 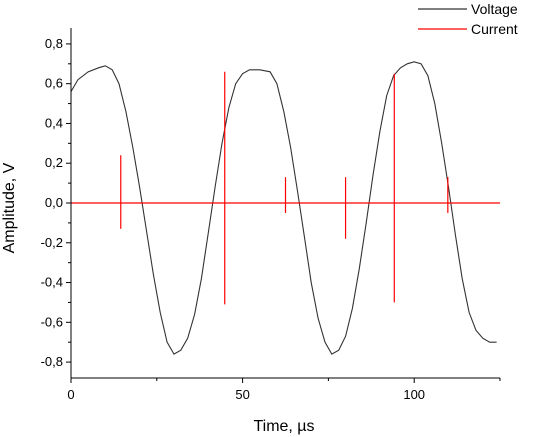 I want to click on y-tick-label: 0,2, so click(x=54, y=162).